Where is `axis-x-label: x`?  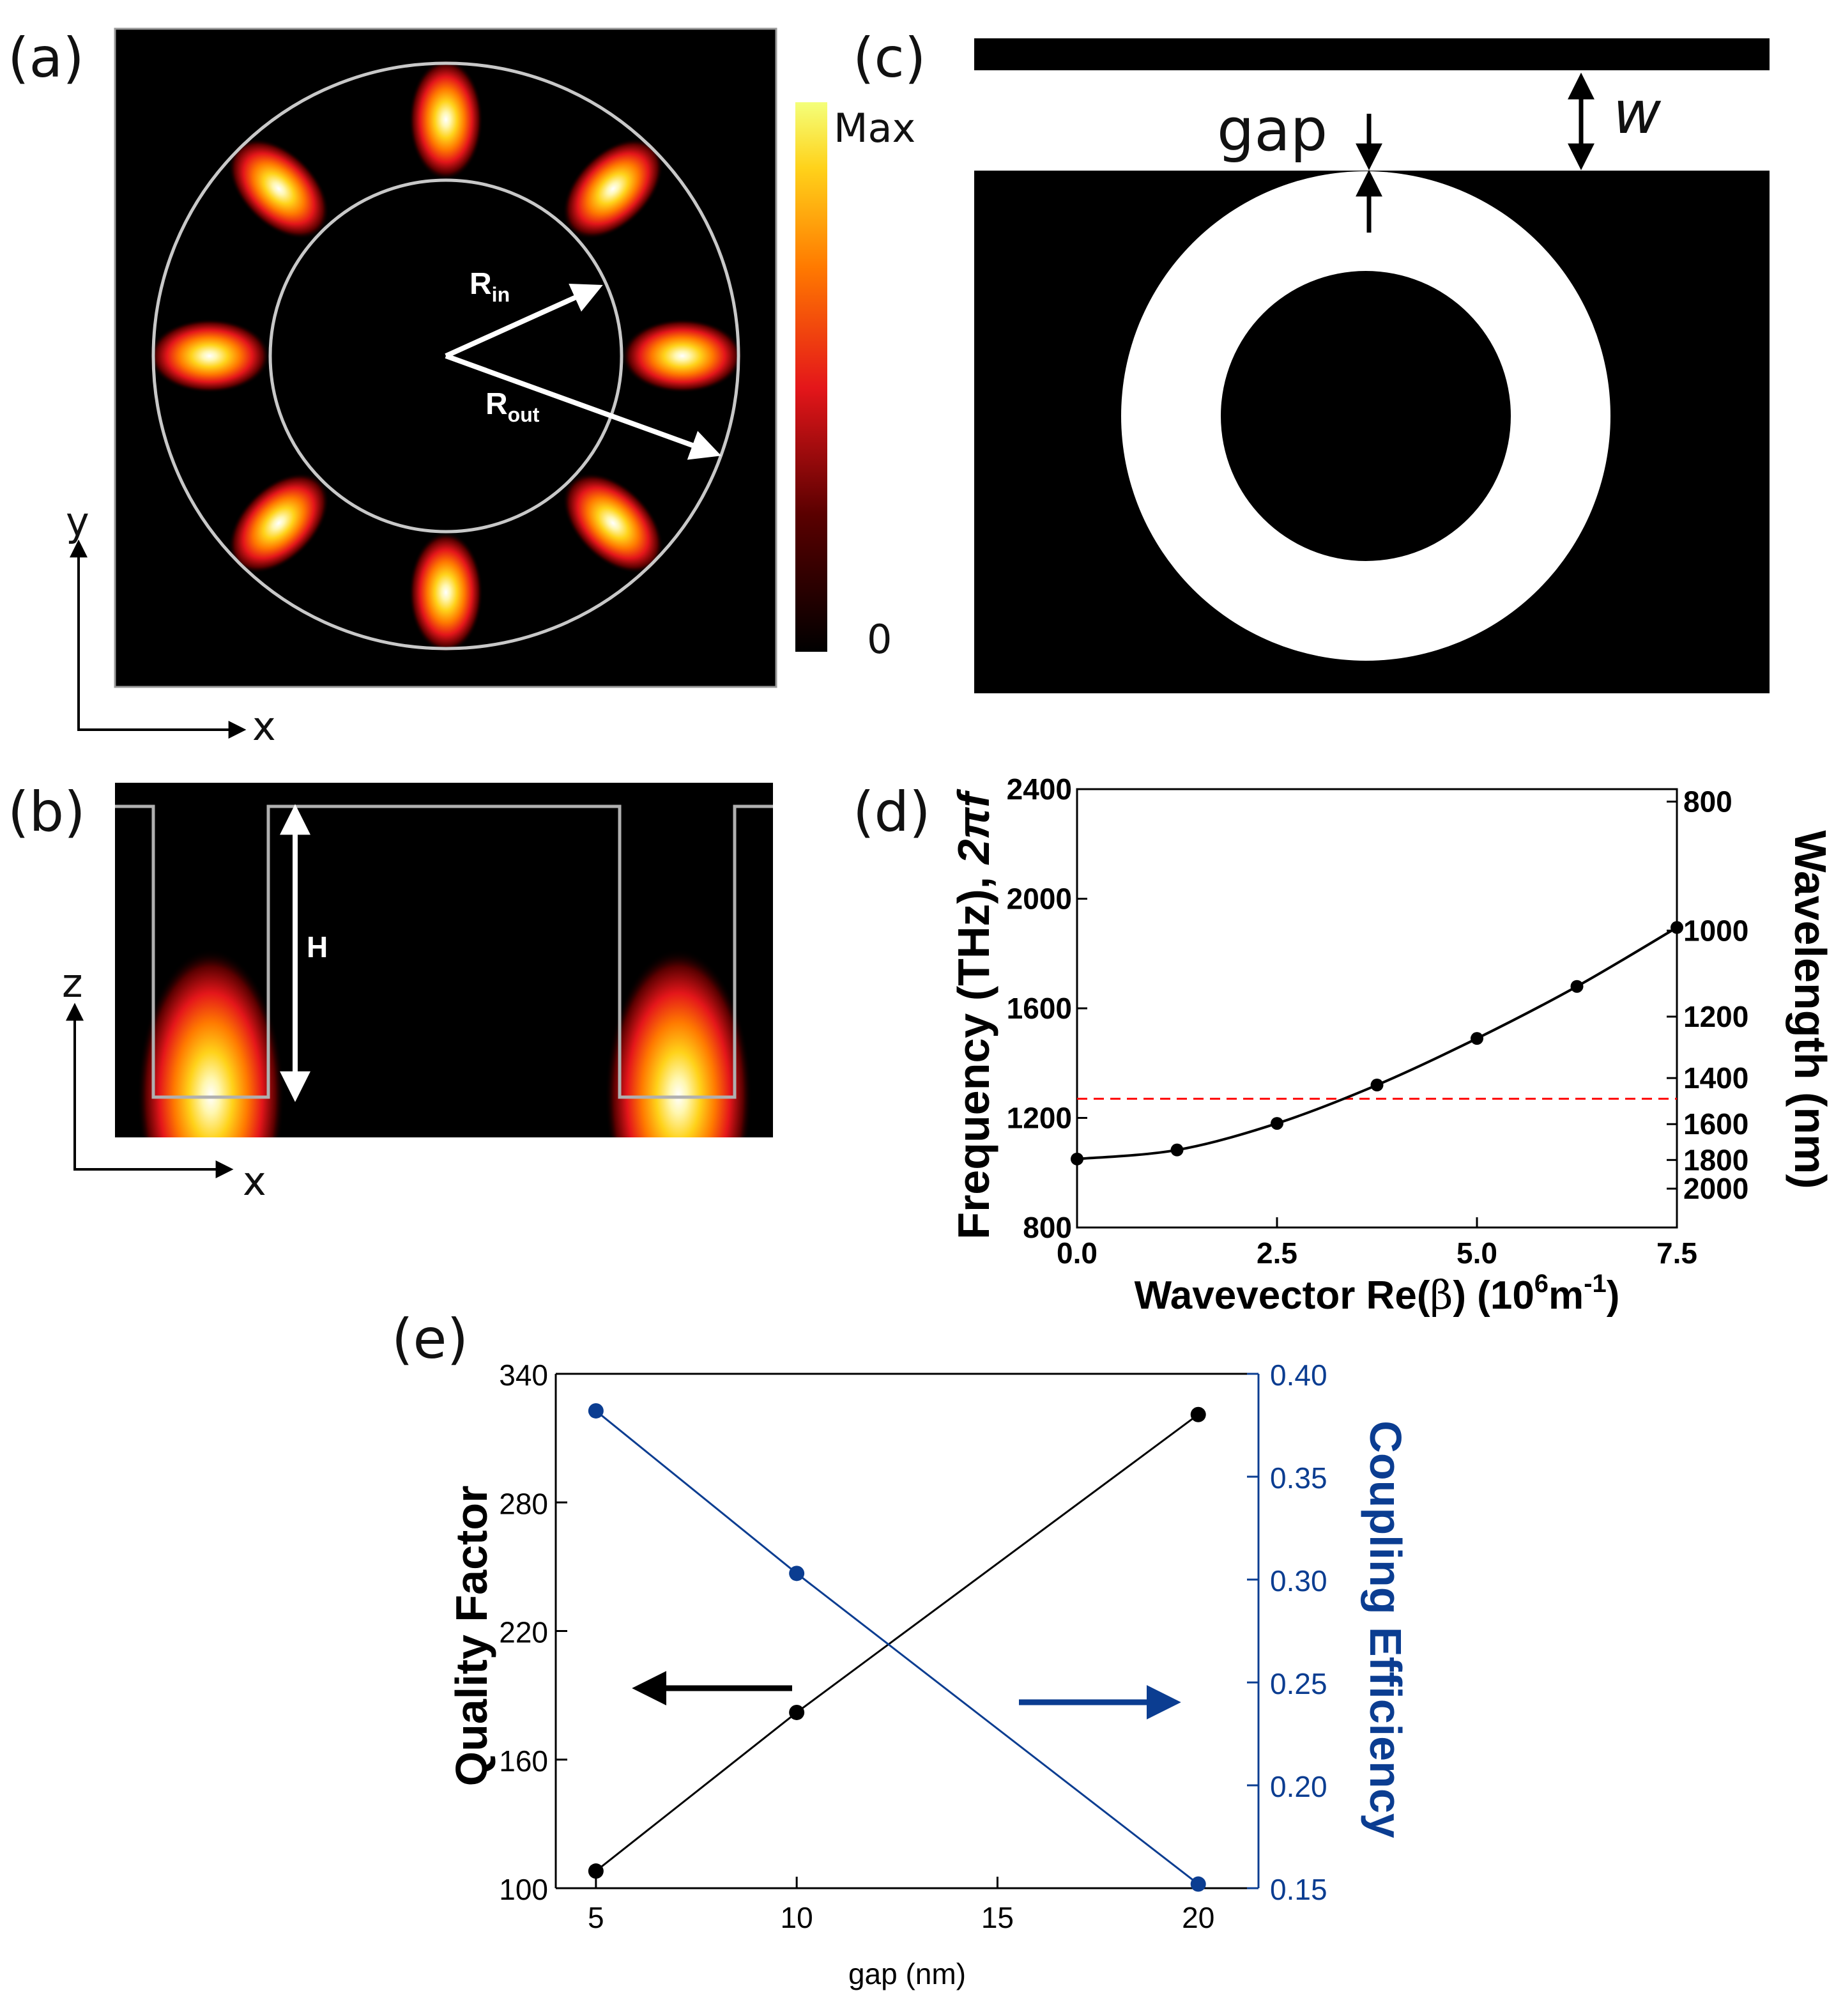 axis-x-label: x is located at coordinates (264, 727).